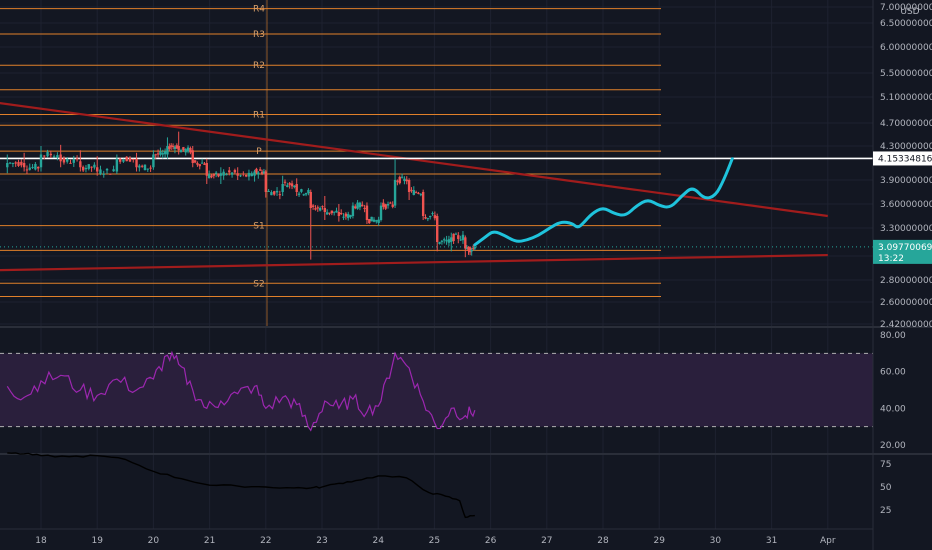 This screenshot has width=932, height=550. What do you see at coordinates (905, 248) in the screenshot?
I see `last-price-text: 3.09770069` at bounding box center [905, 248].